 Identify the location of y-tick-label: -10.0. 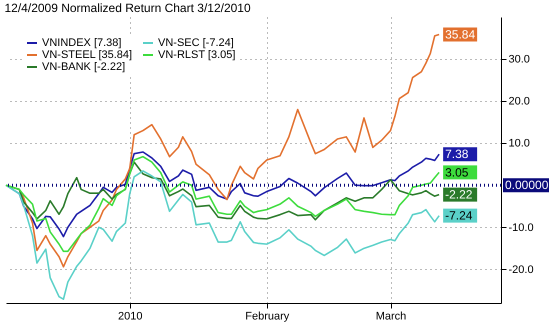
(521, 228).